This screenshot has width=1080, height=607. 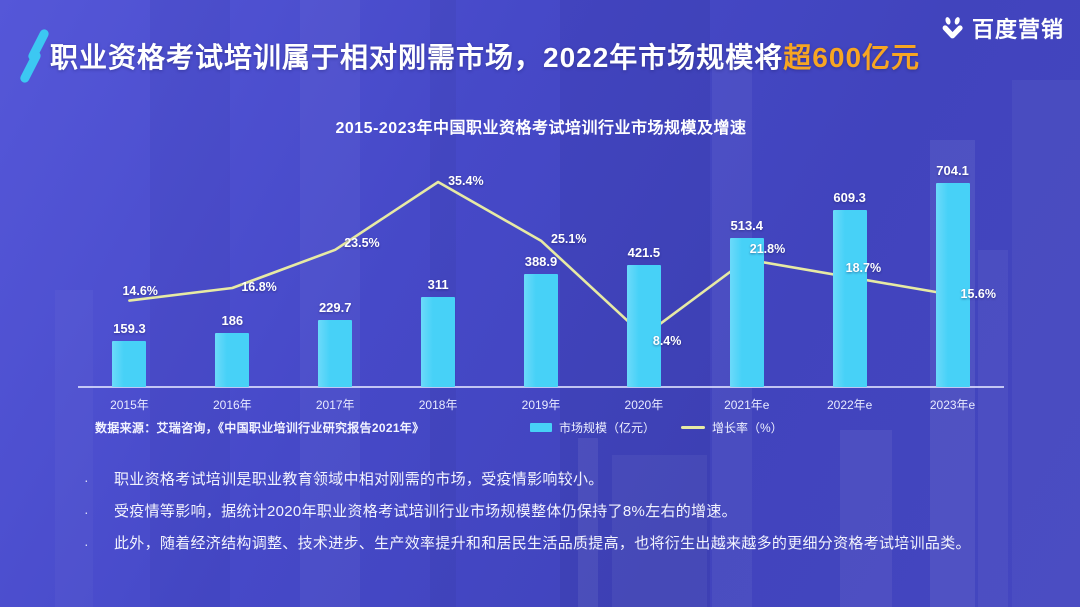 I want to click on bar-value-label: 186, so click(x=232, y=321).